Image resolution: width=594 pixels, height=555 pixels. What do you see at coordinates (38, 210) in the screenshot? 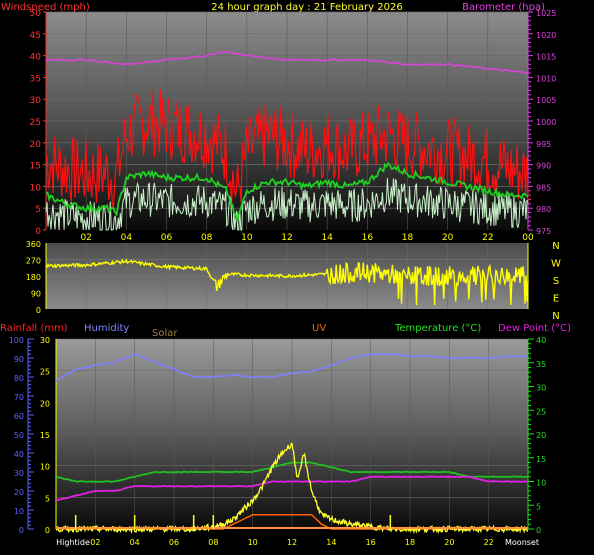
I see `wind-axis-tick: 5` at bounding box center [38, 210].